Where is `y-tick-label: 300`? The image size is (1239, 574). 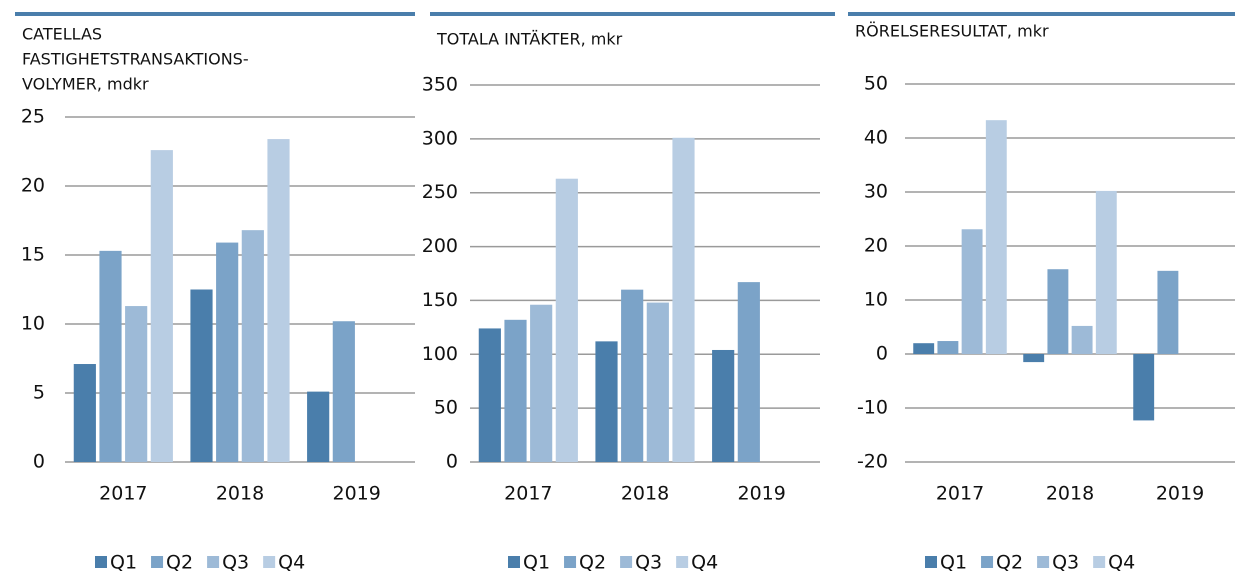
y-tick-label: 300 is located at coordinates (440, 138).